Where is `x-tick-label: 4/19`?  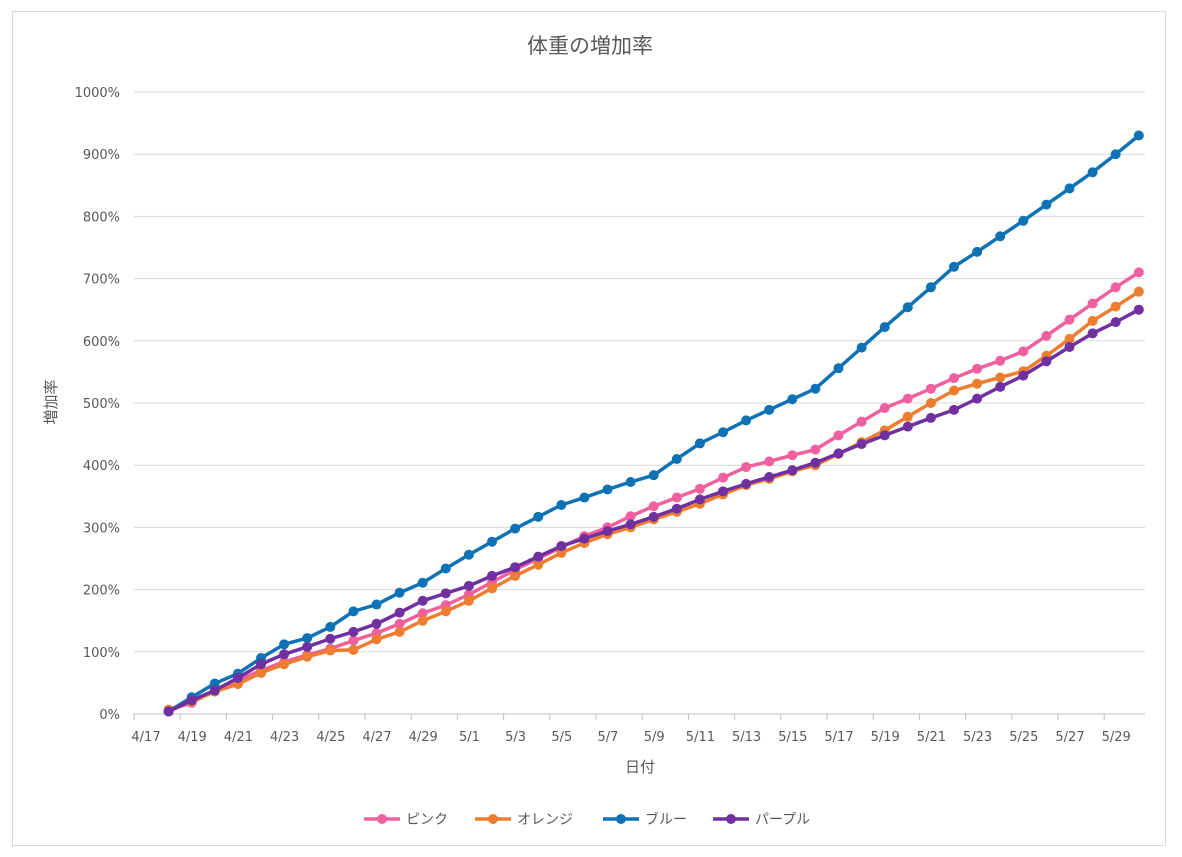
x-tick-label: 4/19 is located at coordinates (192, 737).